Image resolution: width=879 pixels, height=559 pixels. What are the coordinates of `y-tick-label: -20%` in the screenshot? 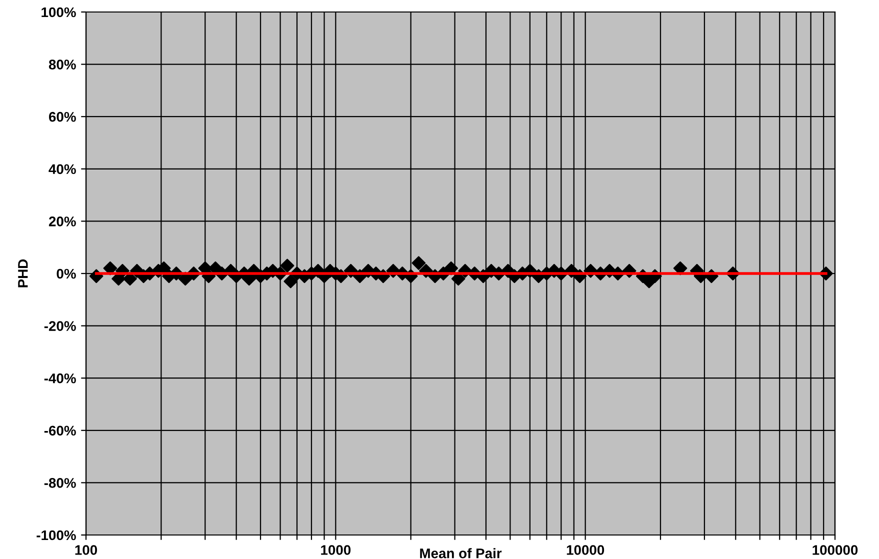 It's located at (60, 326).